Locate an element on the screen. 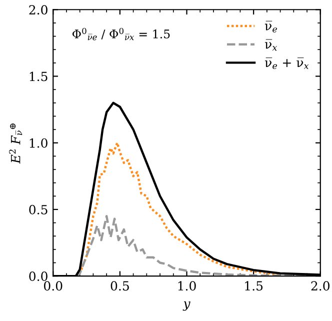 This screenshot has width=332, height=321. annotation: Φ$^{0}$$_{ν̅e}$ / Φ$^{0}$$_{ν̅x}$ = 1.5 is located at coordinates (121, 34).